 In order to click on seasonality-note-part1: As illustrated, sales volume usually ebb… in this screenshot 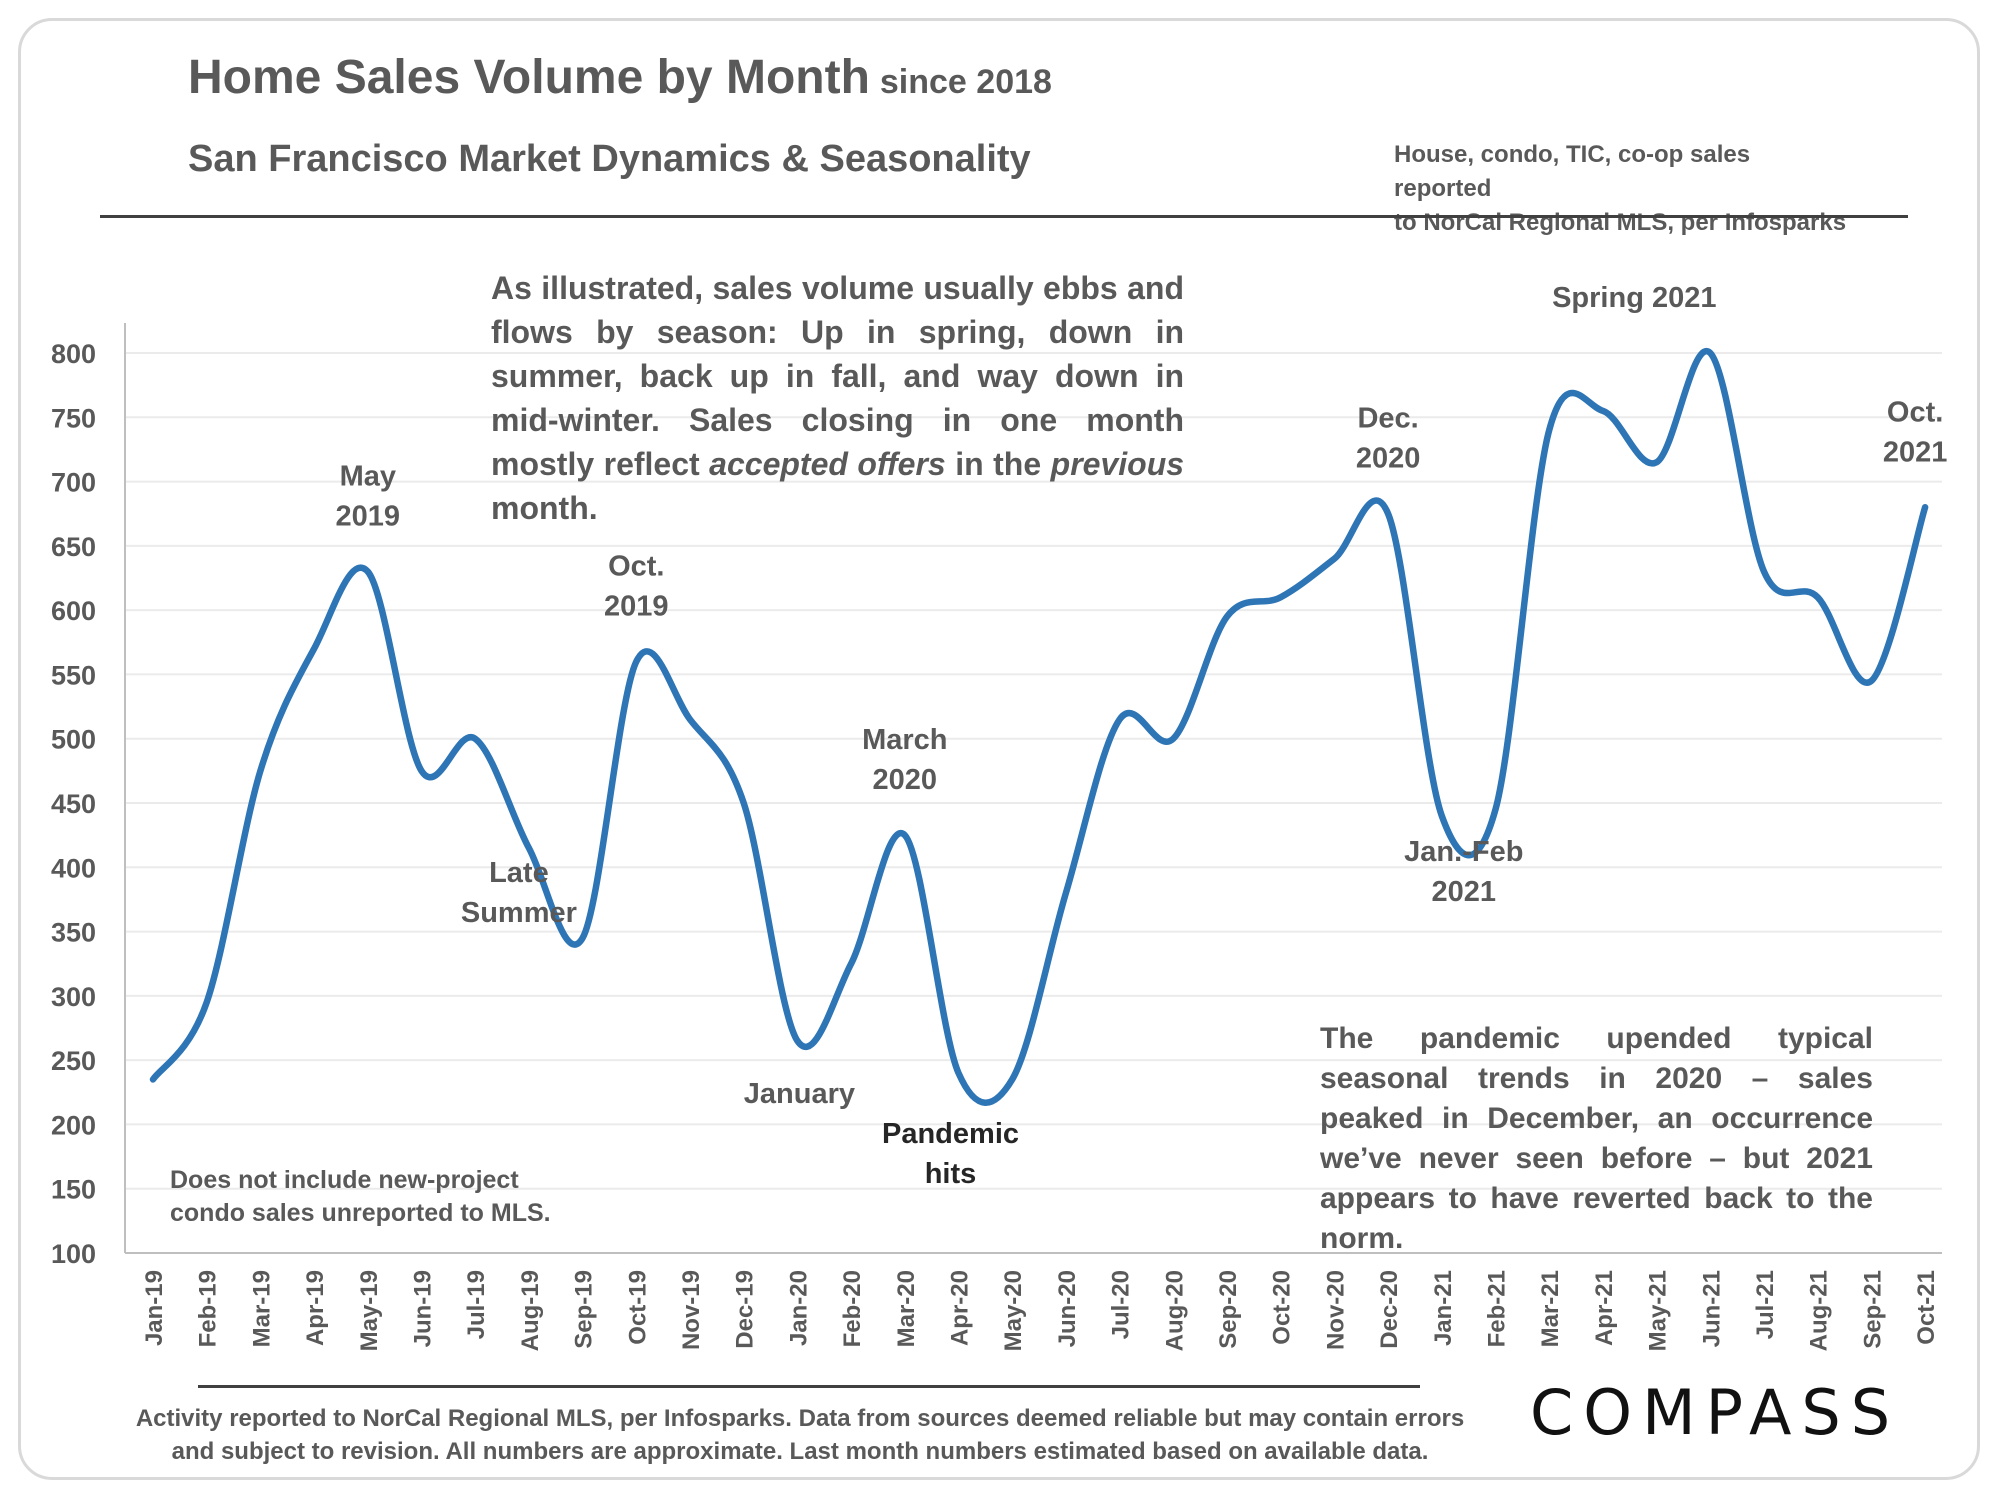, I will do `click(837, 376)`.